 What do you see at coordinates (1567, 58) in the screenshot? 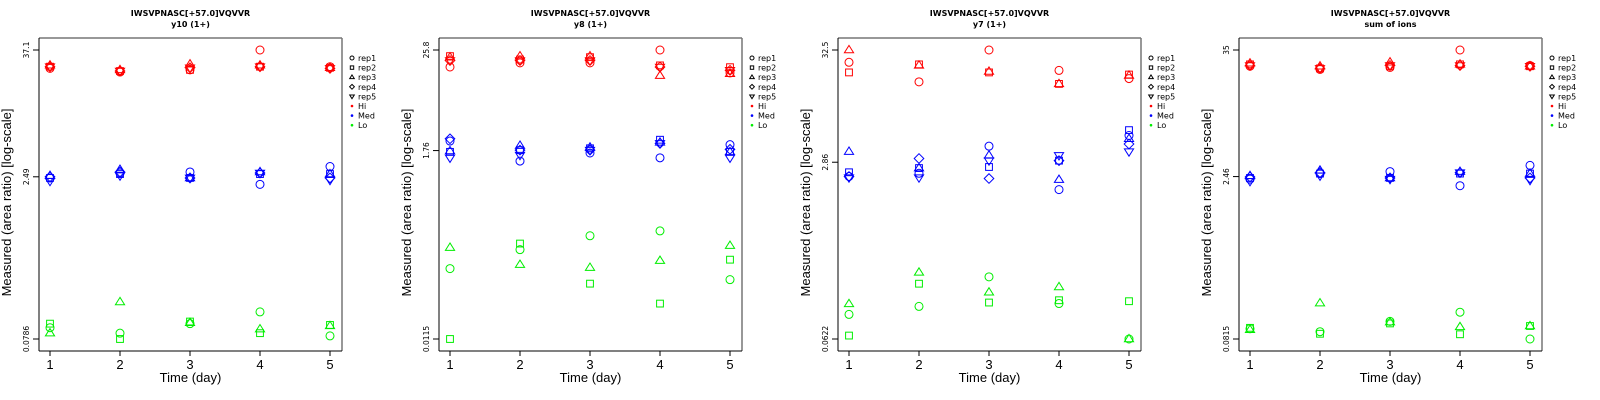
I see `legend-label: rep1` at bounding box center [1567, 58].